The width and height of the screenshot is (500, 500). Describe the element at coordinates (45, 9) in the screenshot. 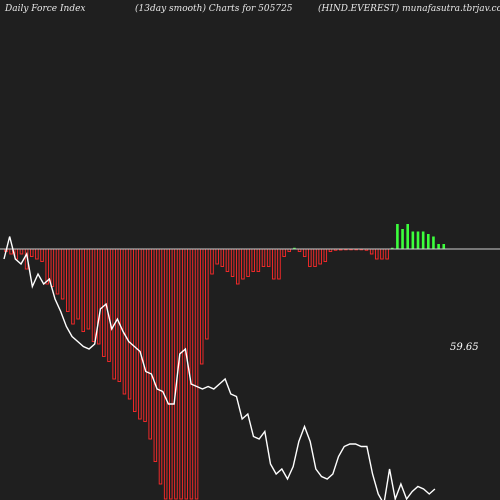

I see `indicator-title: Daily Force Index` at that location.